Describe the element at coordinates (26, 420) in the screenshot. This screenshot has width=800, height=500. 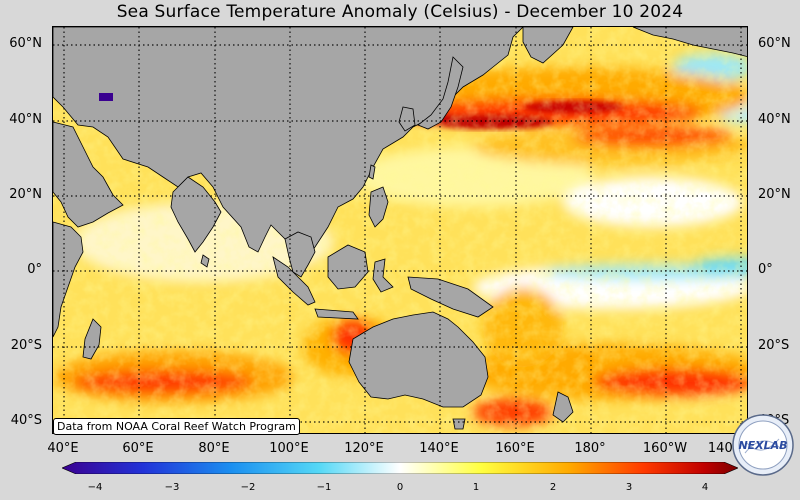
I see `lat-label-40s-left: 40°S` at that location.